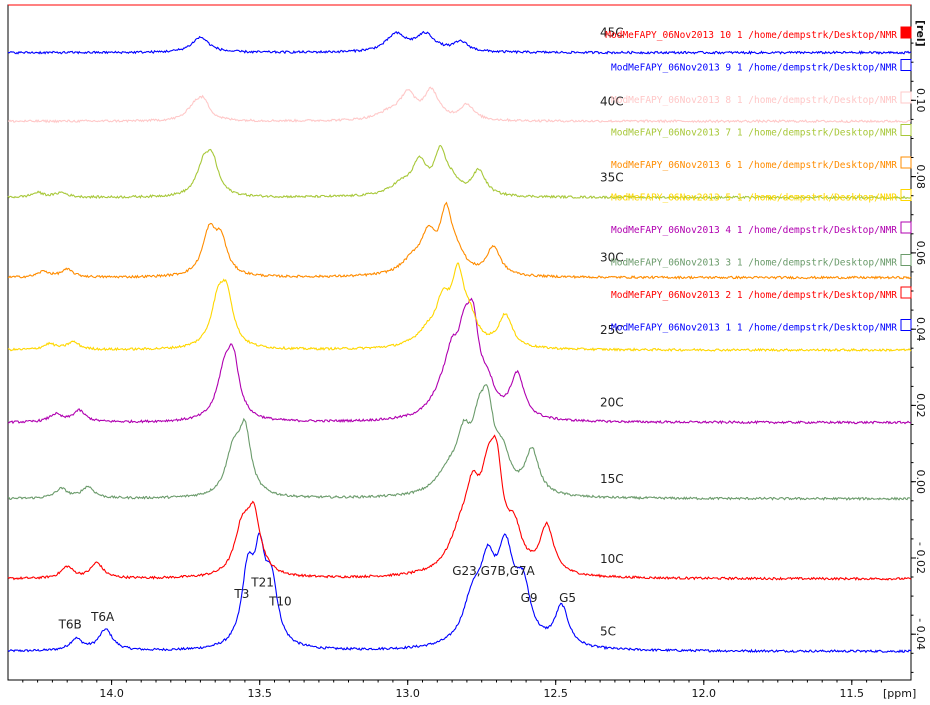  I want to click on x-axis-label: [ppm], so click(899, 693).